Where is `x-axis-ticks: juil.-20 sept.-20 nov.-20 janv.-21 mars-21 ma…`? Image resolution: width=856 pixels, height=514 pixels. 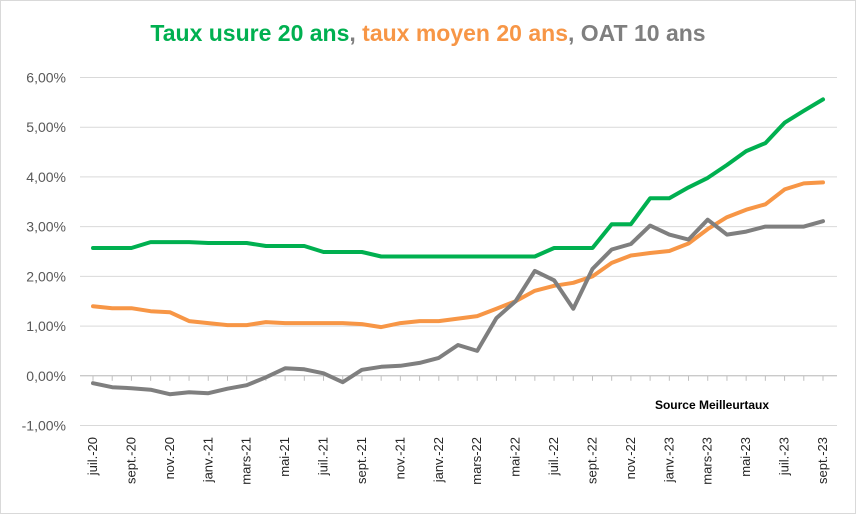
x-axis-ticks: juil.-20 sept.-20 nov.-20 janv.-21 mars-21 ma… is located at coordinates (457, 461).